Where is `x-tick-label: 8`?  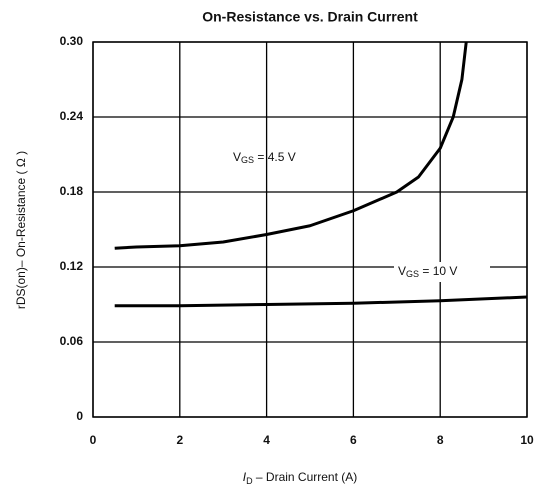
x-tick-label: 8 is located at coordinates (440, 440).